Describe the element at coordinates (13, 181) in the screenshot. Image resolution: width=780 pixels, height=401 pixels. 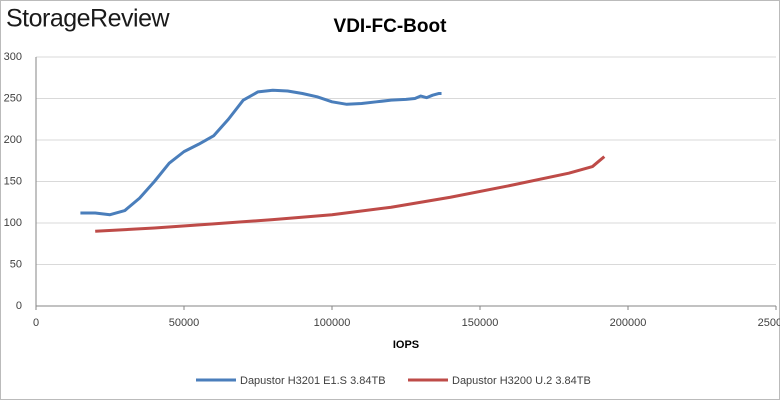
I see `y-tick-label: 150` at that location.